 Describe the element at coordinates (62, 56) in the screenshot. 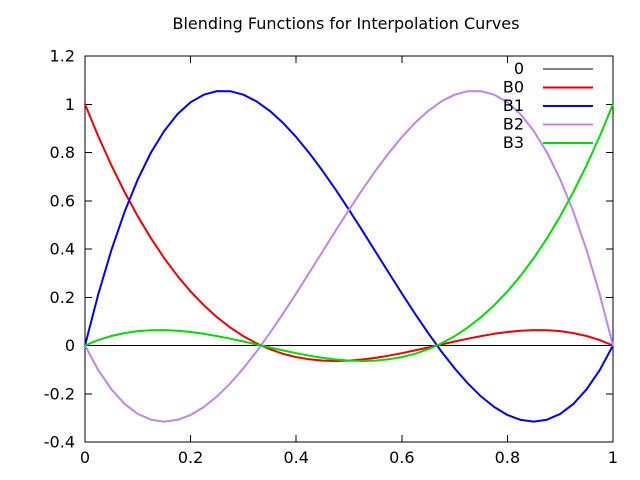

I see `y-tick-label: 1.2` at that location.